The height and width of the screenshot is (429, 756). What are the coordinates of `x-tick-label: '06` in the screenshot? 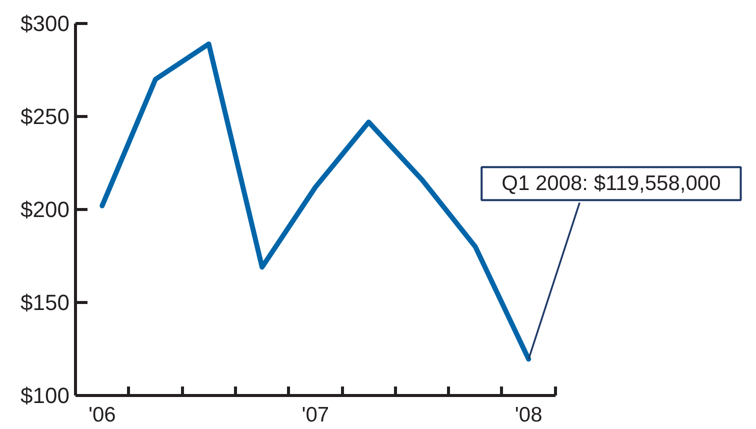 It's located at (102, 415).